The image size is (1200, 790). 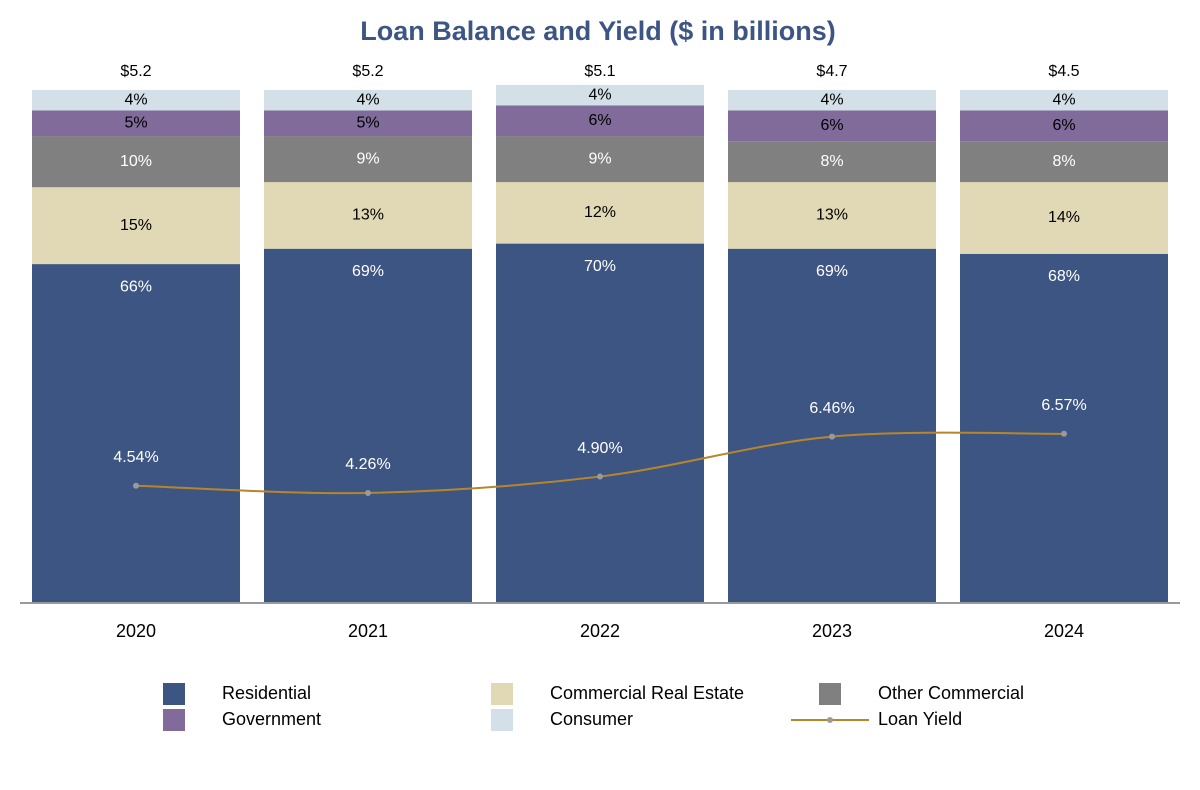 I want to click on total-label: $5.1, so click(x=599, y=71).